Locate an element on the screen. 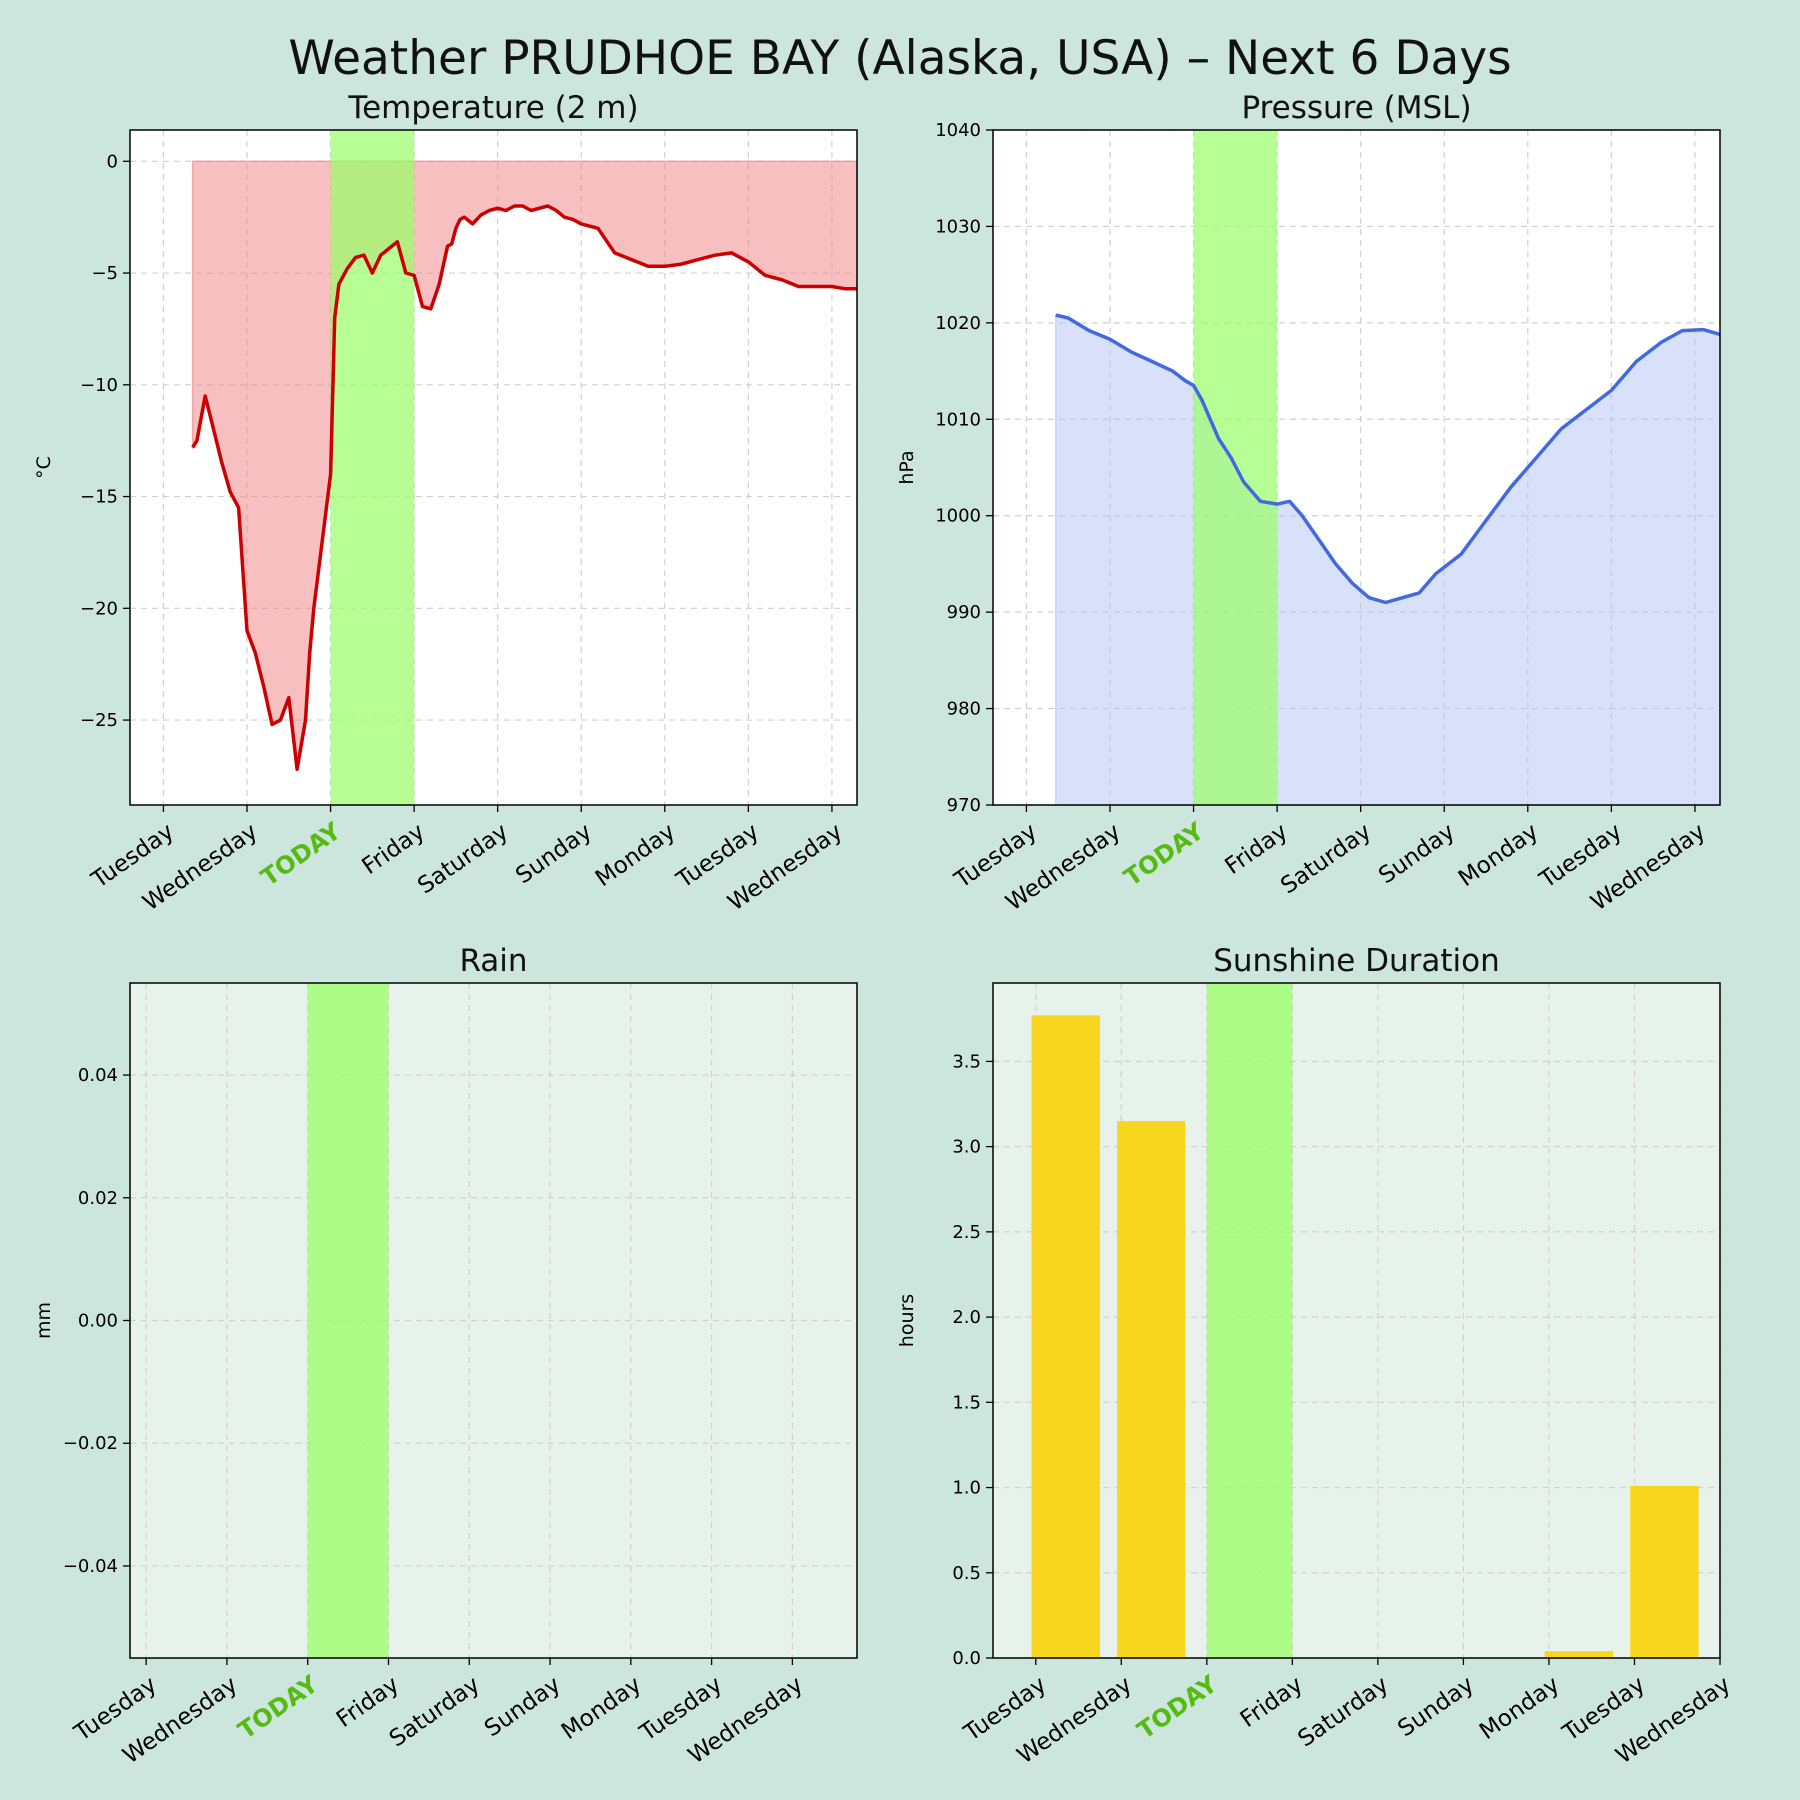 This screenshot has height=1800, width=1800. temperature-ytick-label: −25 is located at coordinates (99, 720).